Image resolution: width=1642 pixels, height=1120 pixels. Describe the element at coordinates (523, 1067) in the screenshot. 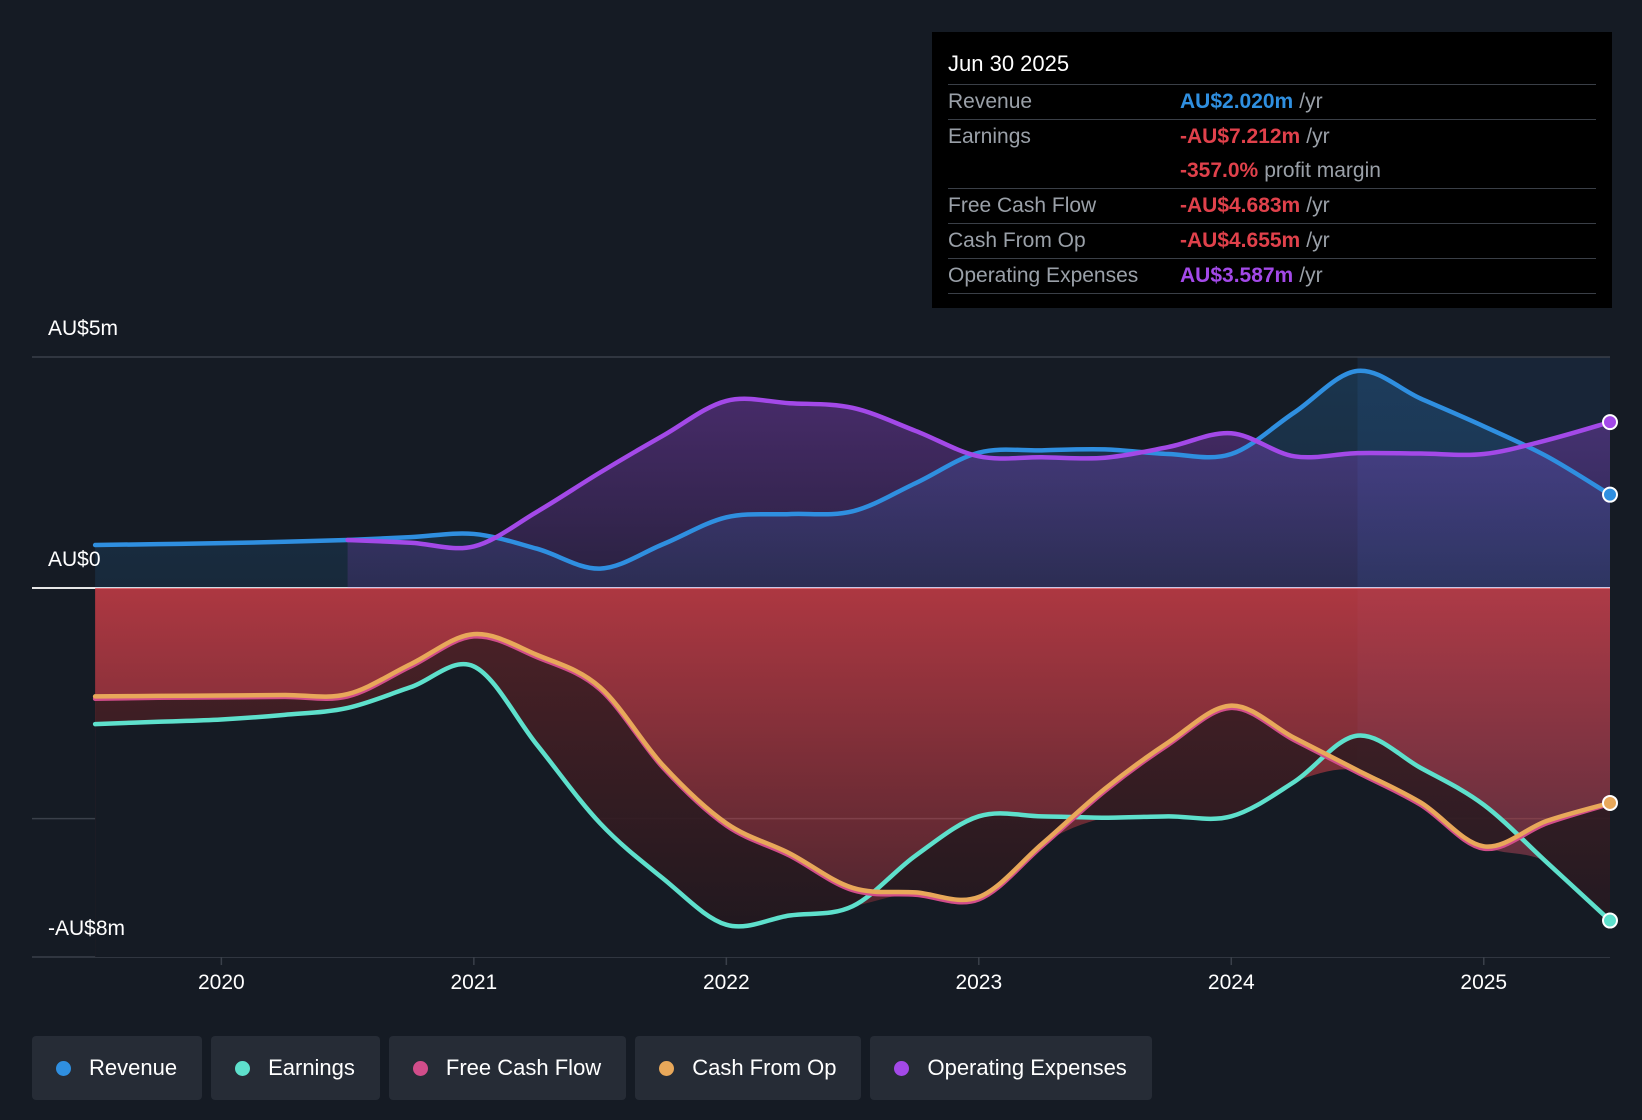

I see `legend-label: Free Cash Flow` at that location.